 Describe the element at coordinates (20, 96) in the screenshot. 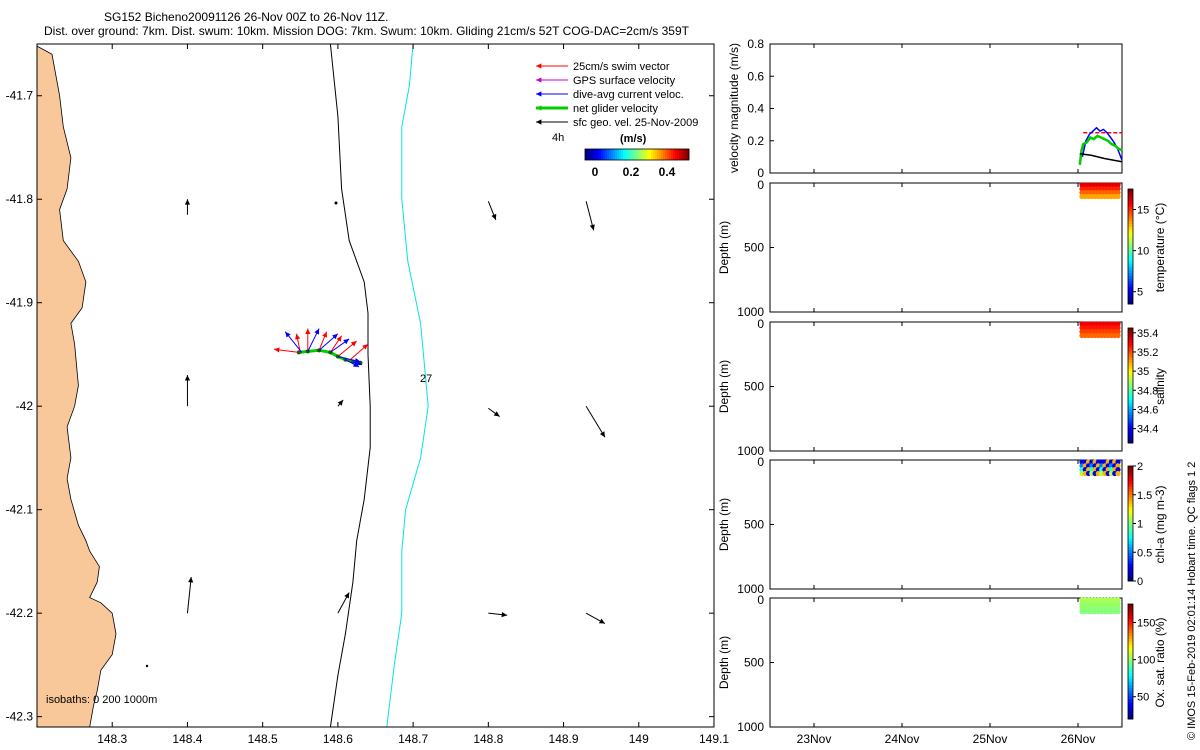

I see `map-y-tick-label: -41.7` at that location.